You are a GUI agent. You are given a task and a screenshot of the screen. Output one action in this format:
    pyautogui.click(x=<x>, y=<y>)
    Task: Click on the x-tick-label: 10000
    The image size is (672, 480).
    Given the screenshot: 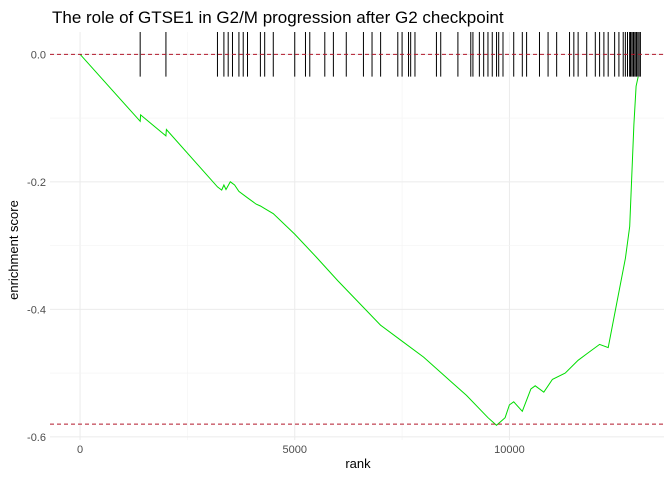 What is the action you would take?
    pyautogui.click(x=509, y=450)
    